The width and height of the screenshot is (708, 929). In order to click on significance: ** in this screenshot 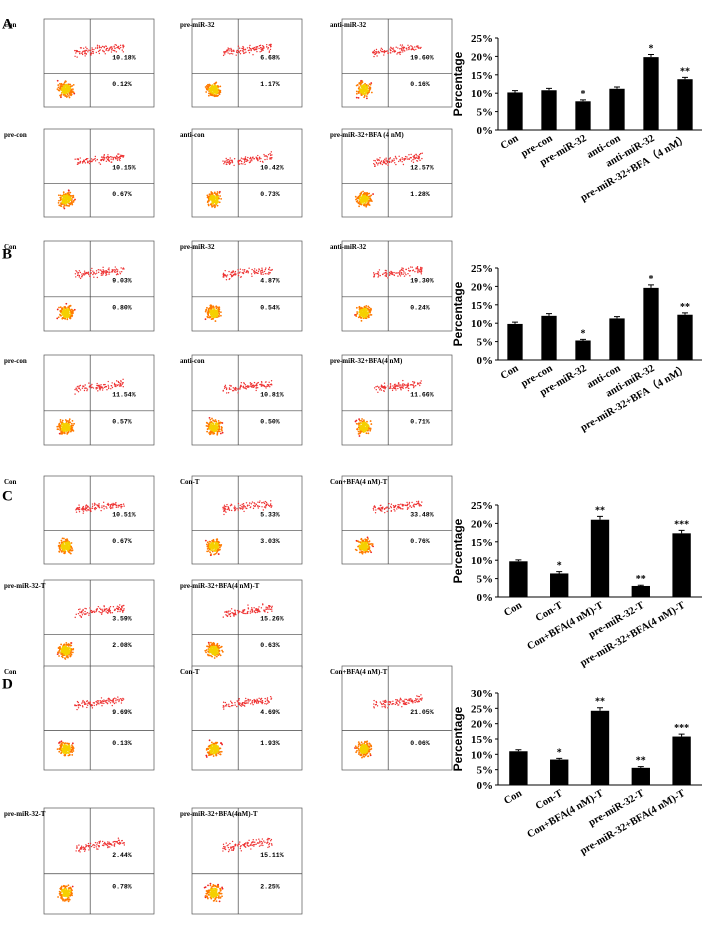, I will do `click(685, 71)`.